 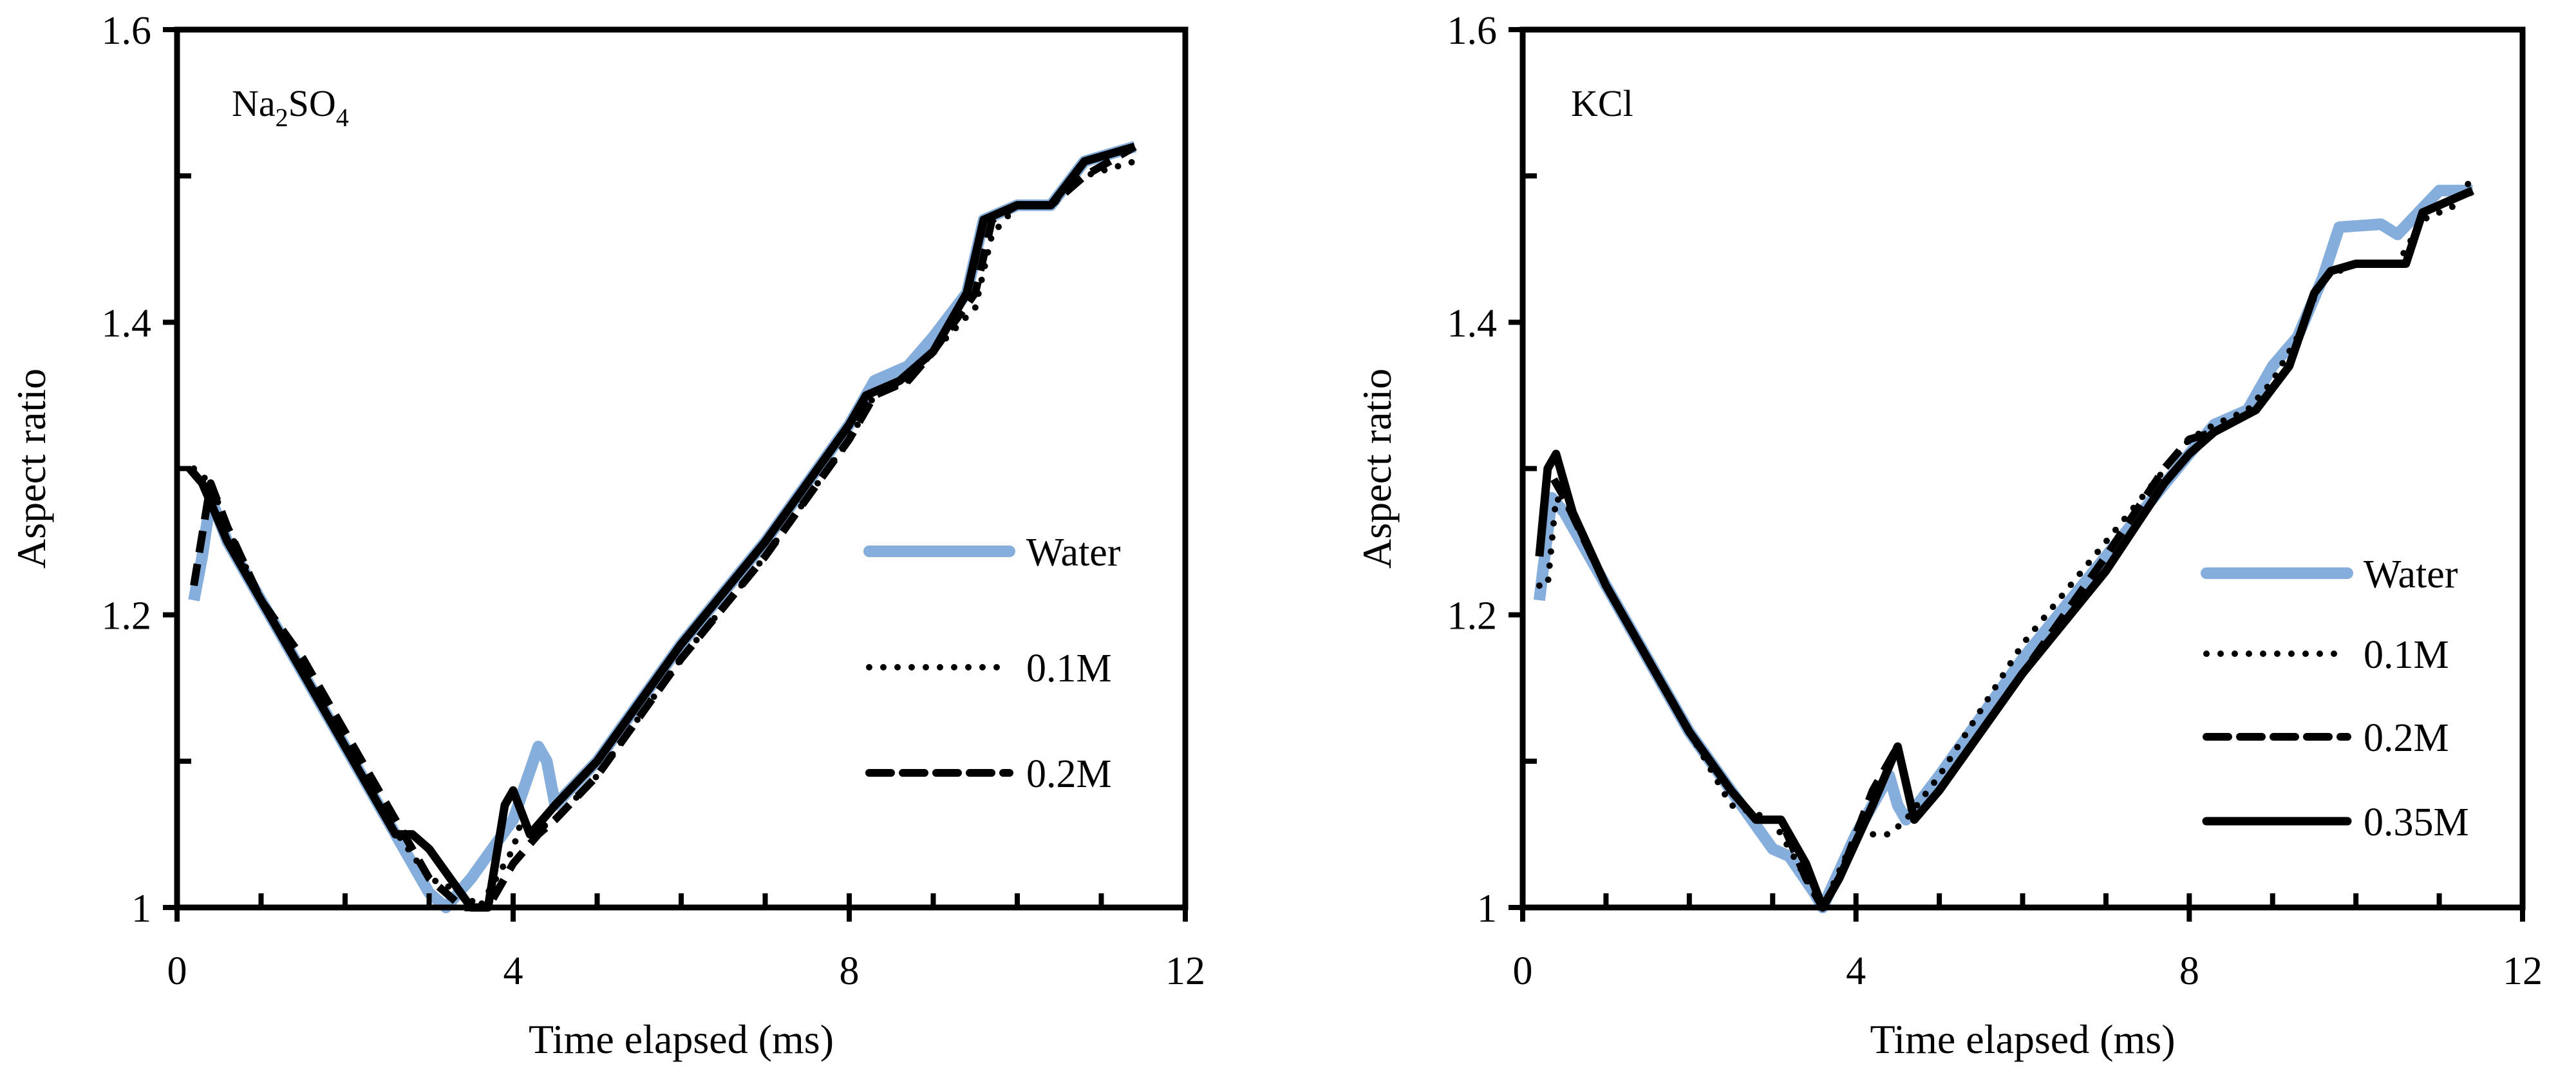 I want to click on legend: Water 0.1M 0.2M 0.35M, so click(x=2335, y=698).